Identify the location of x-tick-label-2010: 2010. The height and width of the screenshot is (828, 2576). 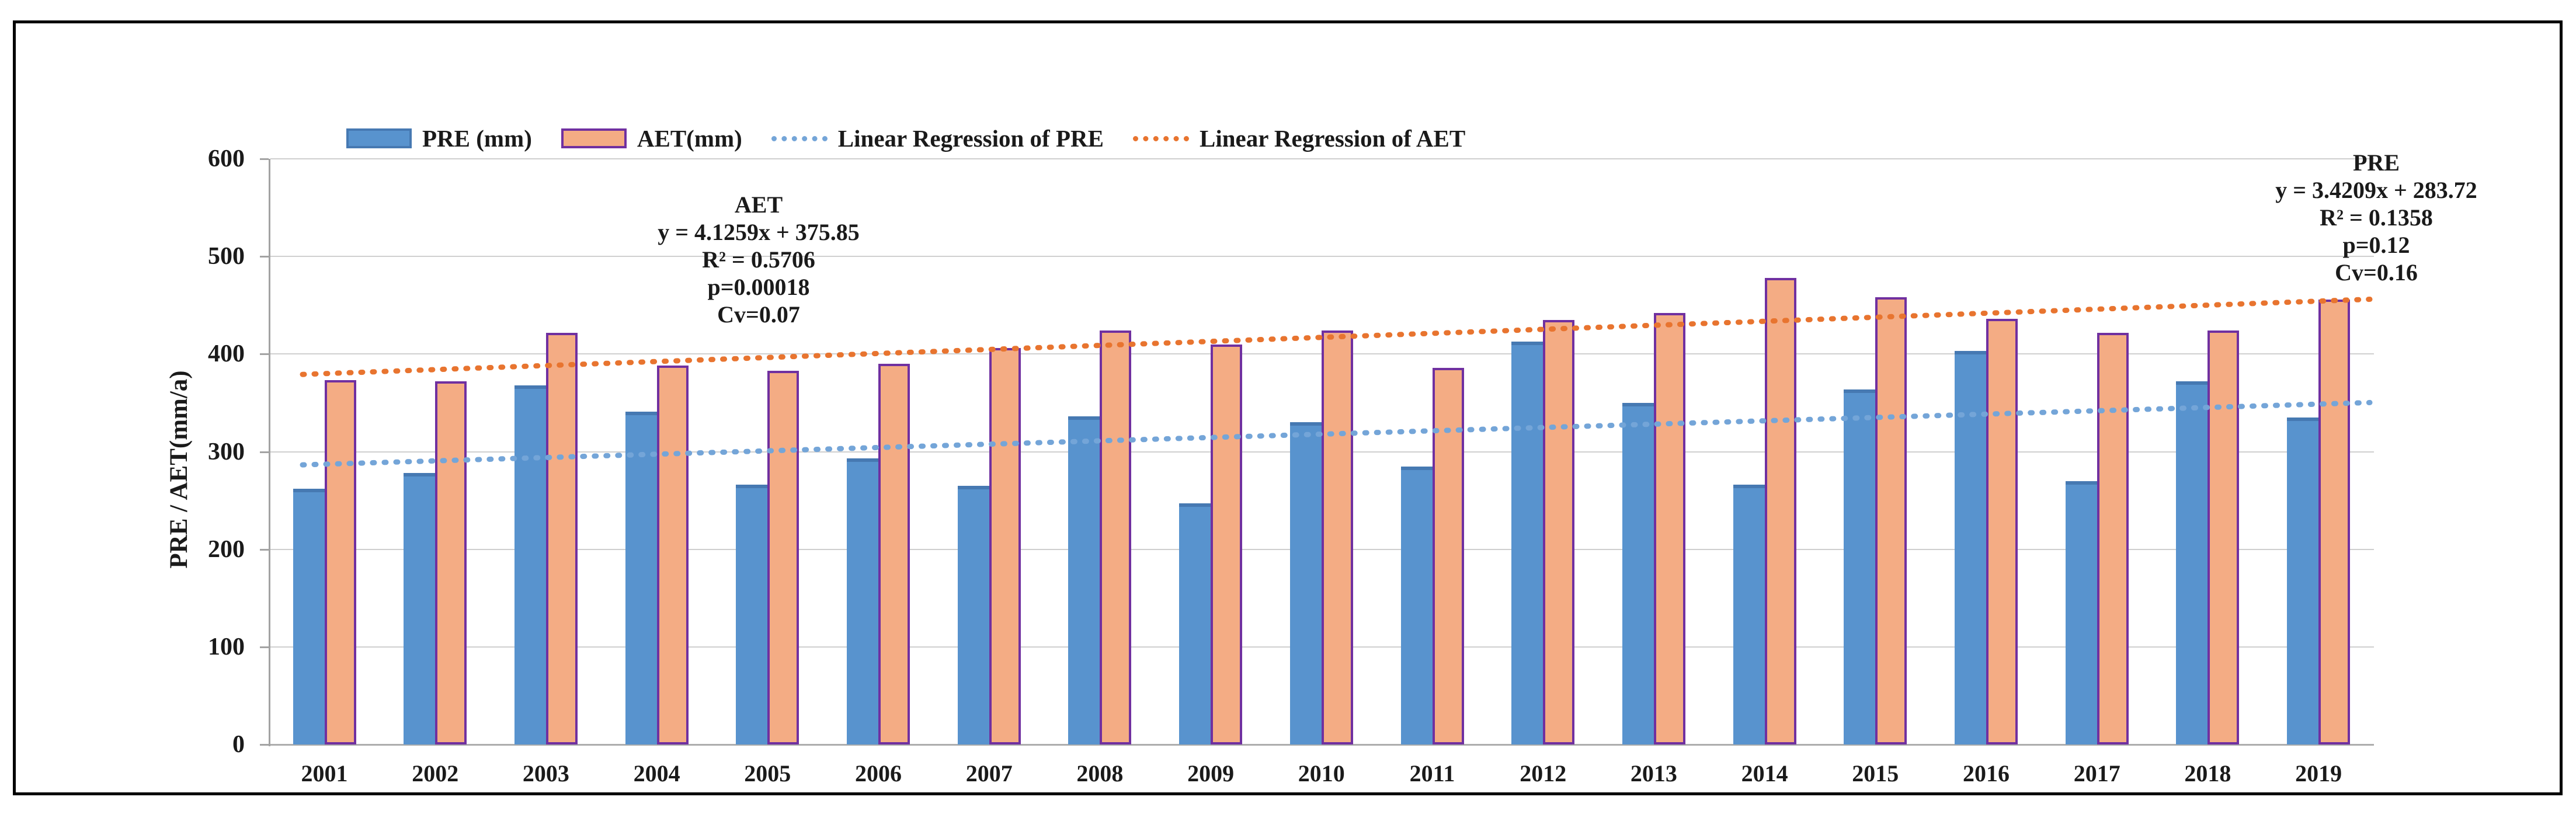
(1321, 773).